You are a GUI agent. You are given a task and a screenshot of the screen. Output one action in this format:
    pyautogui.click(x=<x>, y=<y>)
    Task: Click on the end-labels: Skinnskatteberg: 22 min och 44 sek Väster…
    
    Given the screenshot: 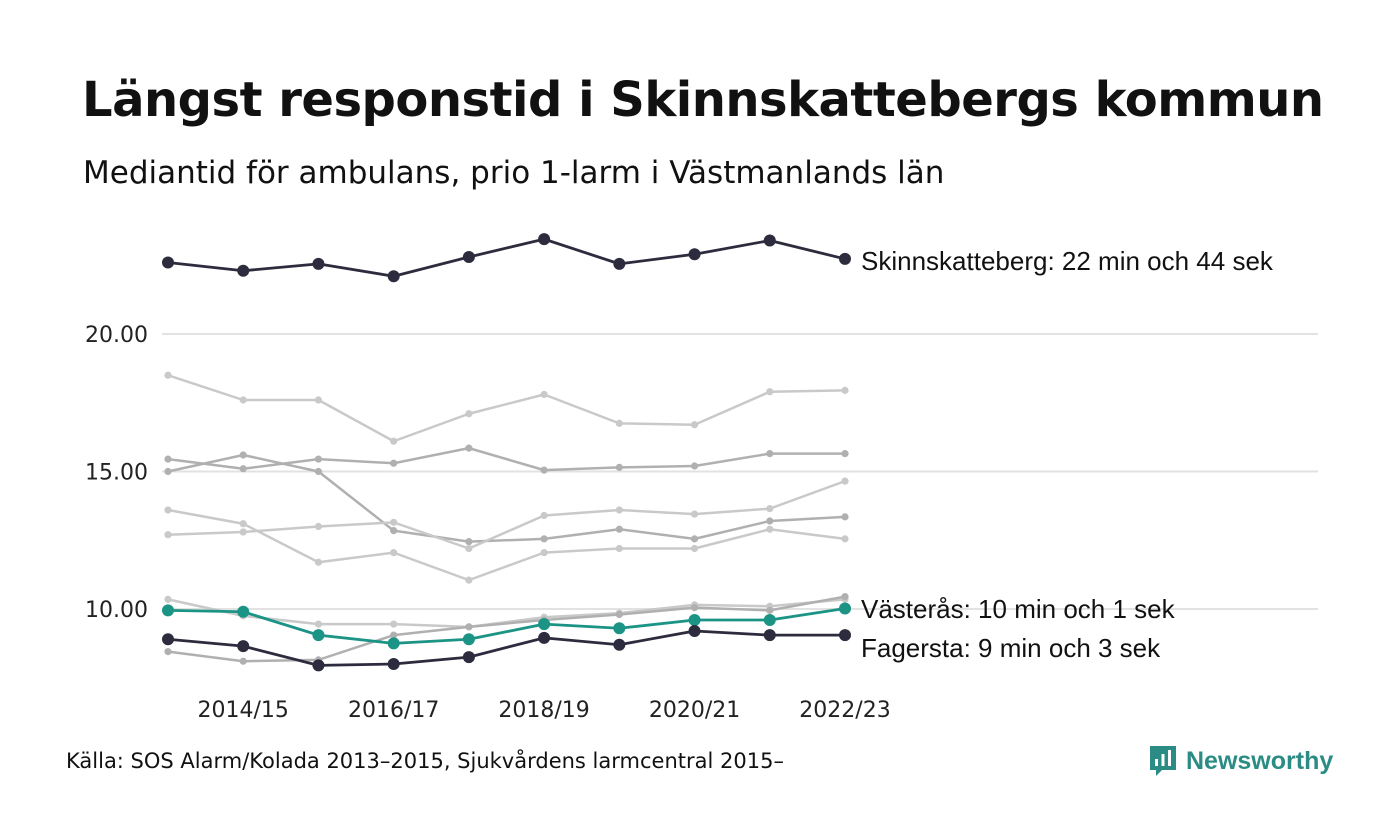 What is the action you would take?
    pyautogui.click(x=1067, y=454)
    